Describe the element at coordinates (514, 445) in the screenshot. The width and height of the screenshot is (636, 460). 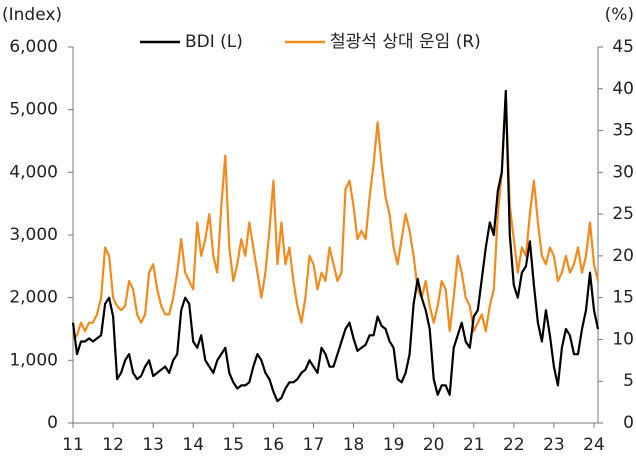
I see `x-tick-label: 22` at that location.